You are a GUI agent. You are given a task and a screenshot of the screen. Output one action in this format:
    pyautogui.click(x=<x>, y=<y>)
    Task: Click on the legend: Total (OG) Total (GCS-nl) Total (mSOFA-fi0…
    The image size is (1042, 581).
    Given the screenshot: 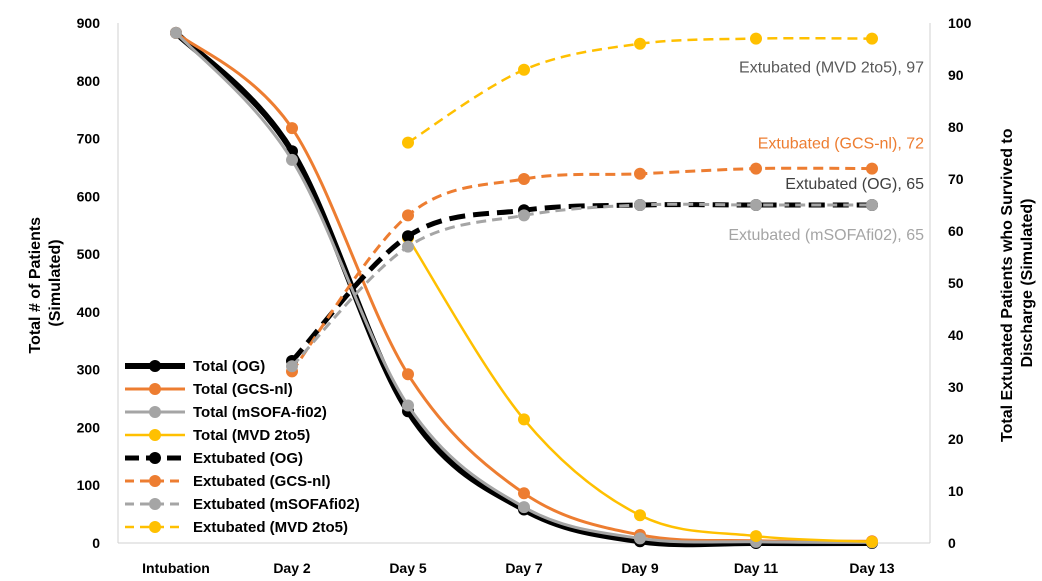 What is the action you would take?
    pyautogui.click(x=242, y=447)
    